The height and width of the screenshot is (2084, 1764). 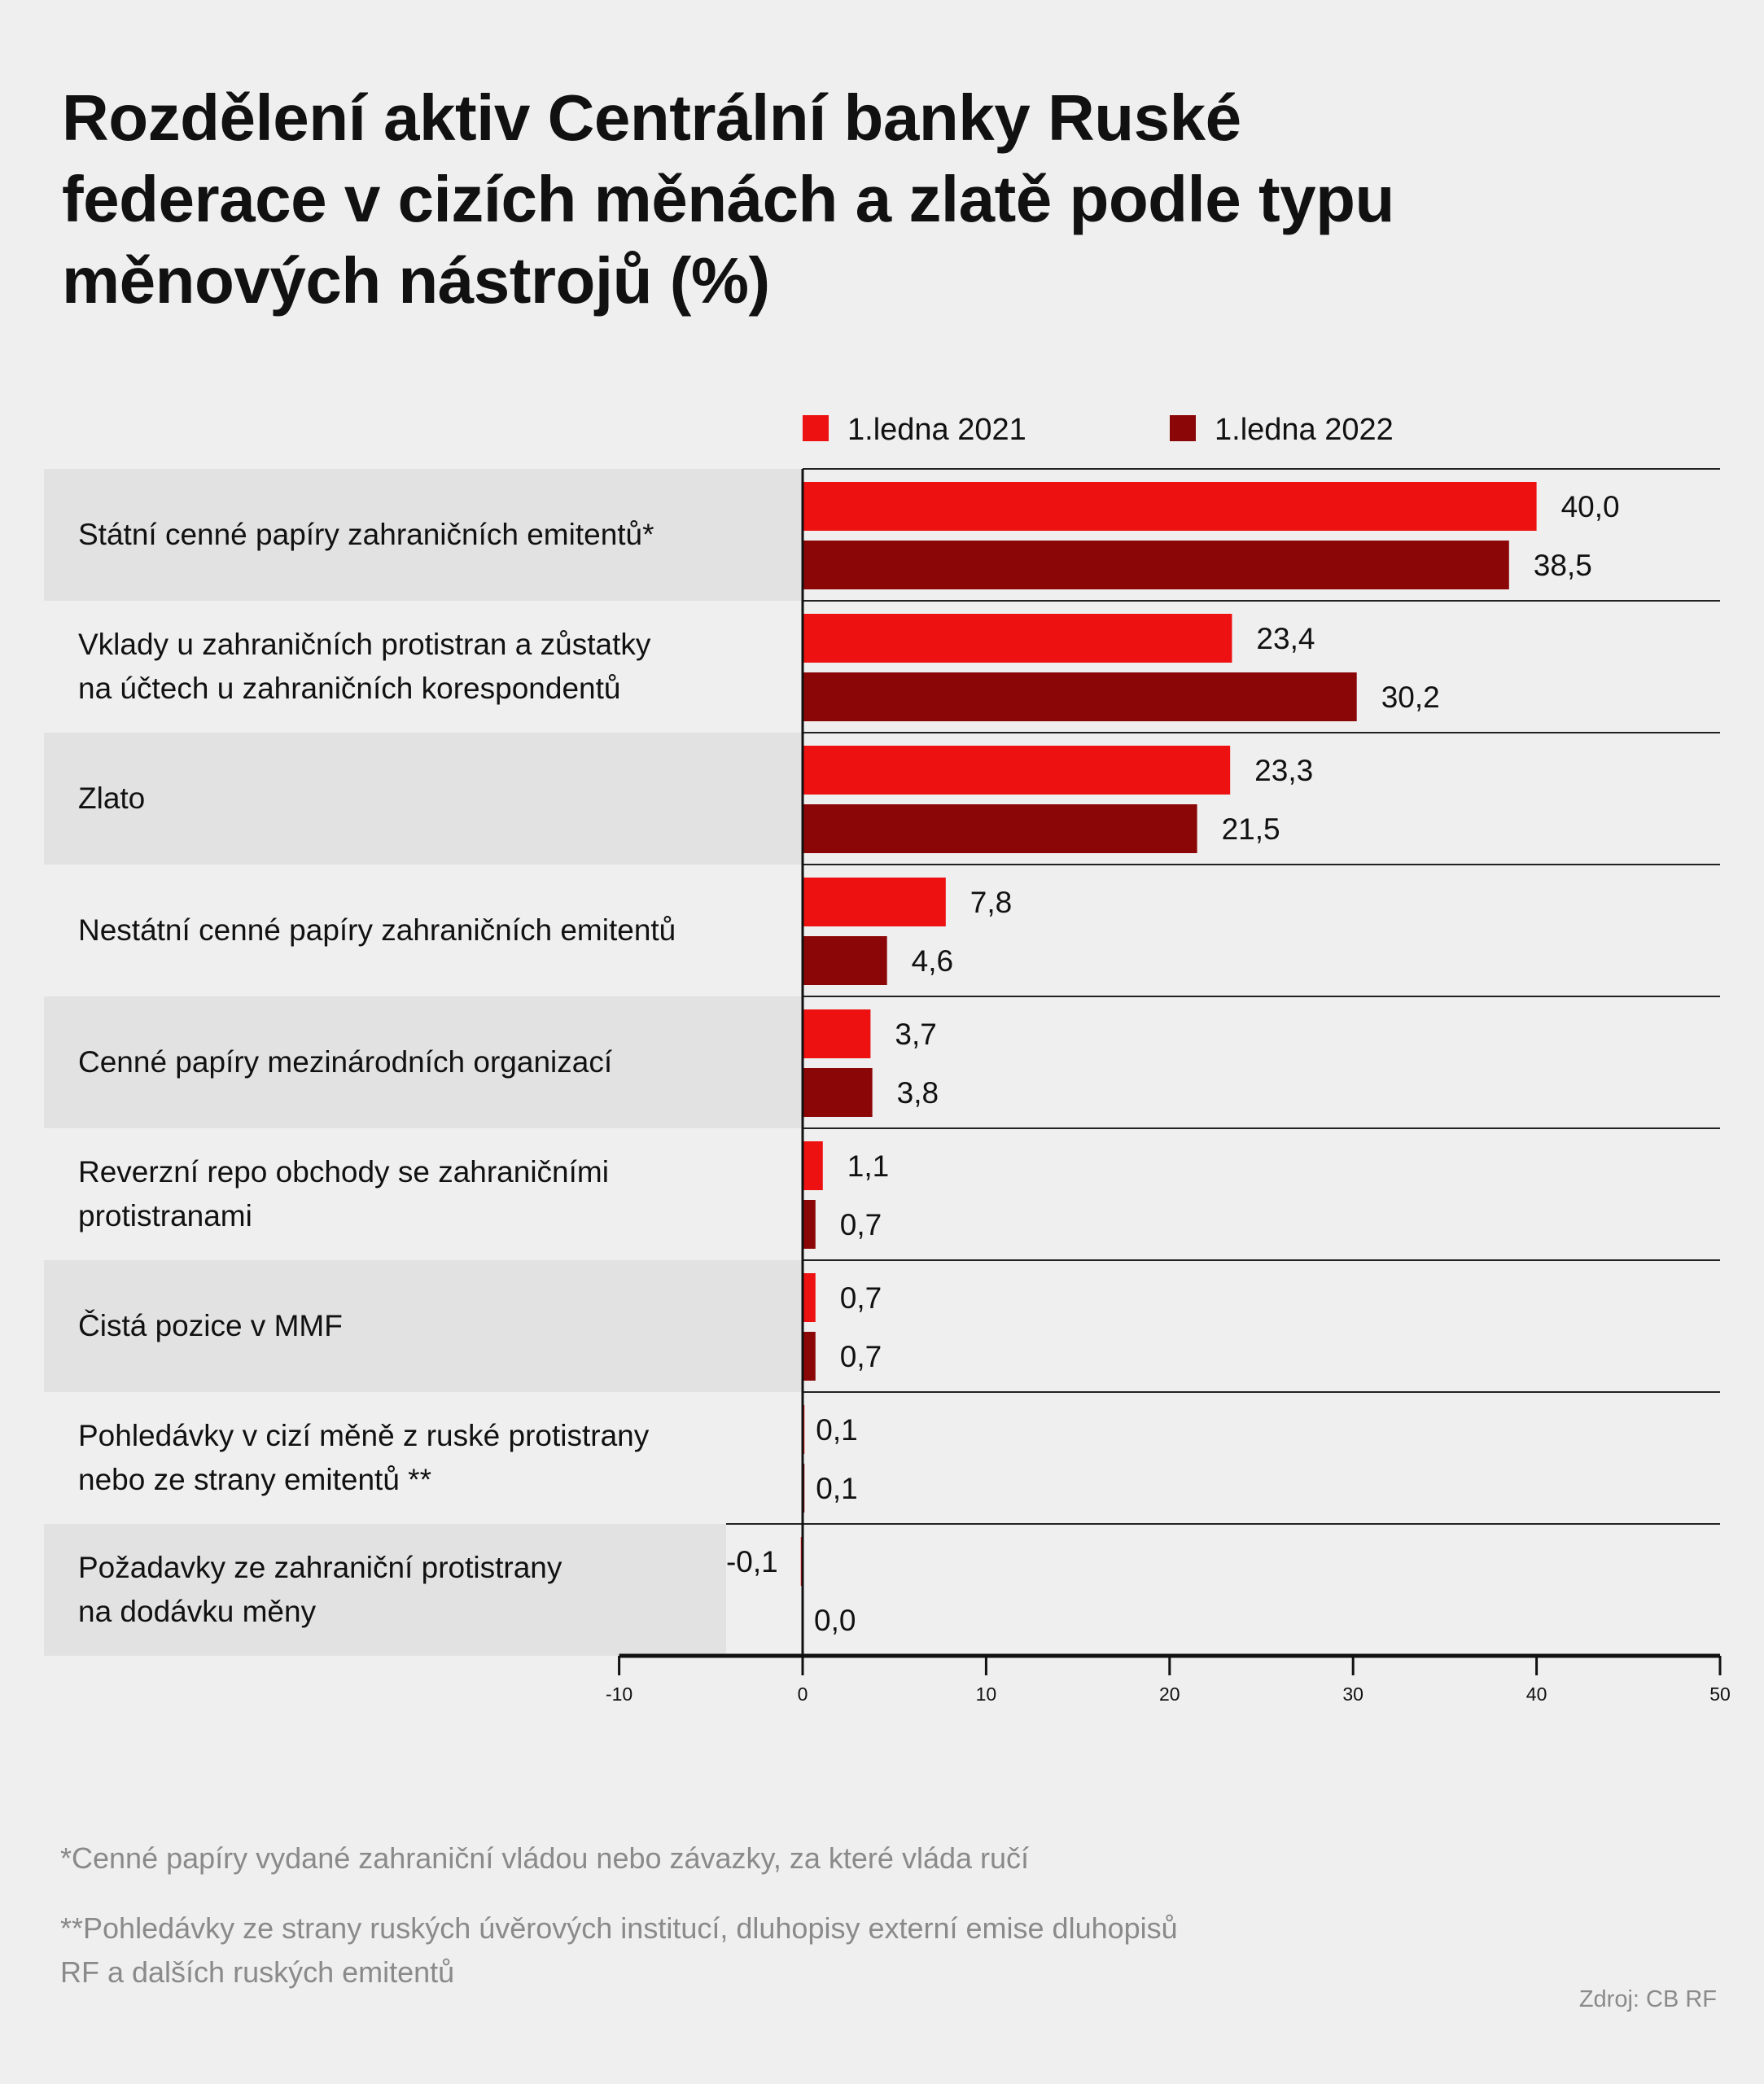 What do you see at coordinates (1590, 506) in the screenshot?
I see `data-label: 40,0` at bounding box center [1590, 506].